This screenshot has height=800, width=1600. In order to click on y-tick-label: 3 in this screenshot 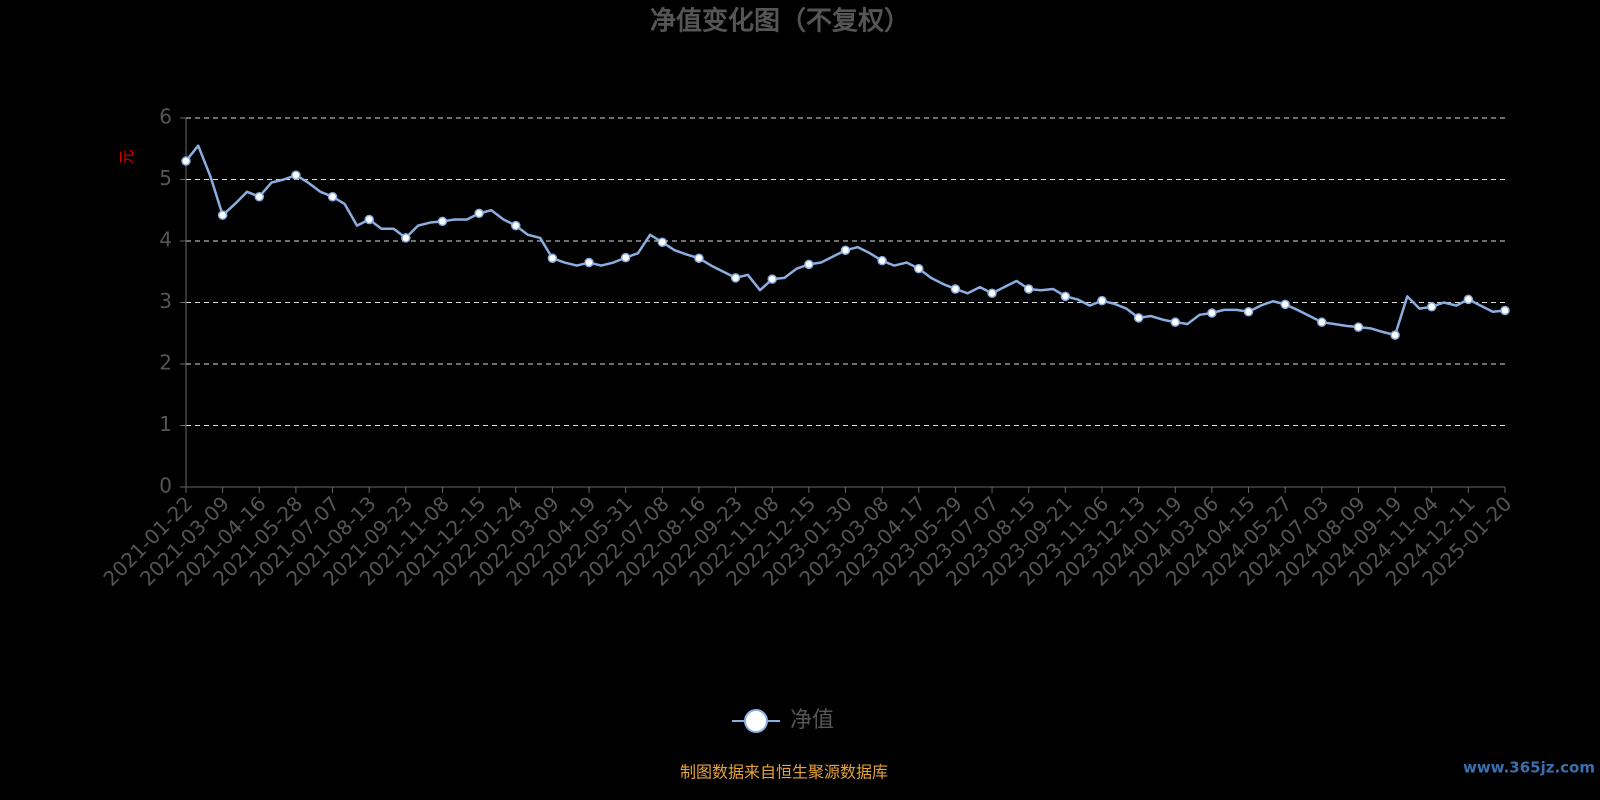, I will do `click(165, 301)`.